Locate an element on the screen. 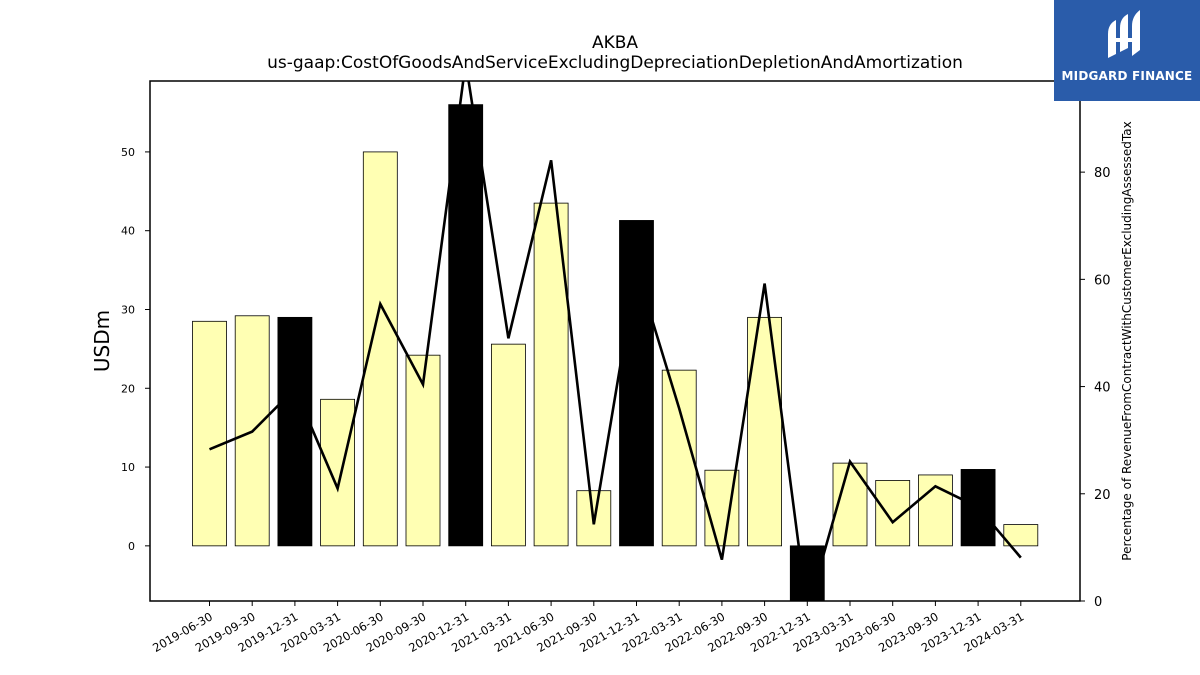 Image resolution: width=1200 pixels, height=675 pixels. midgard-logo-icon is located at coordinates (1124, 34).